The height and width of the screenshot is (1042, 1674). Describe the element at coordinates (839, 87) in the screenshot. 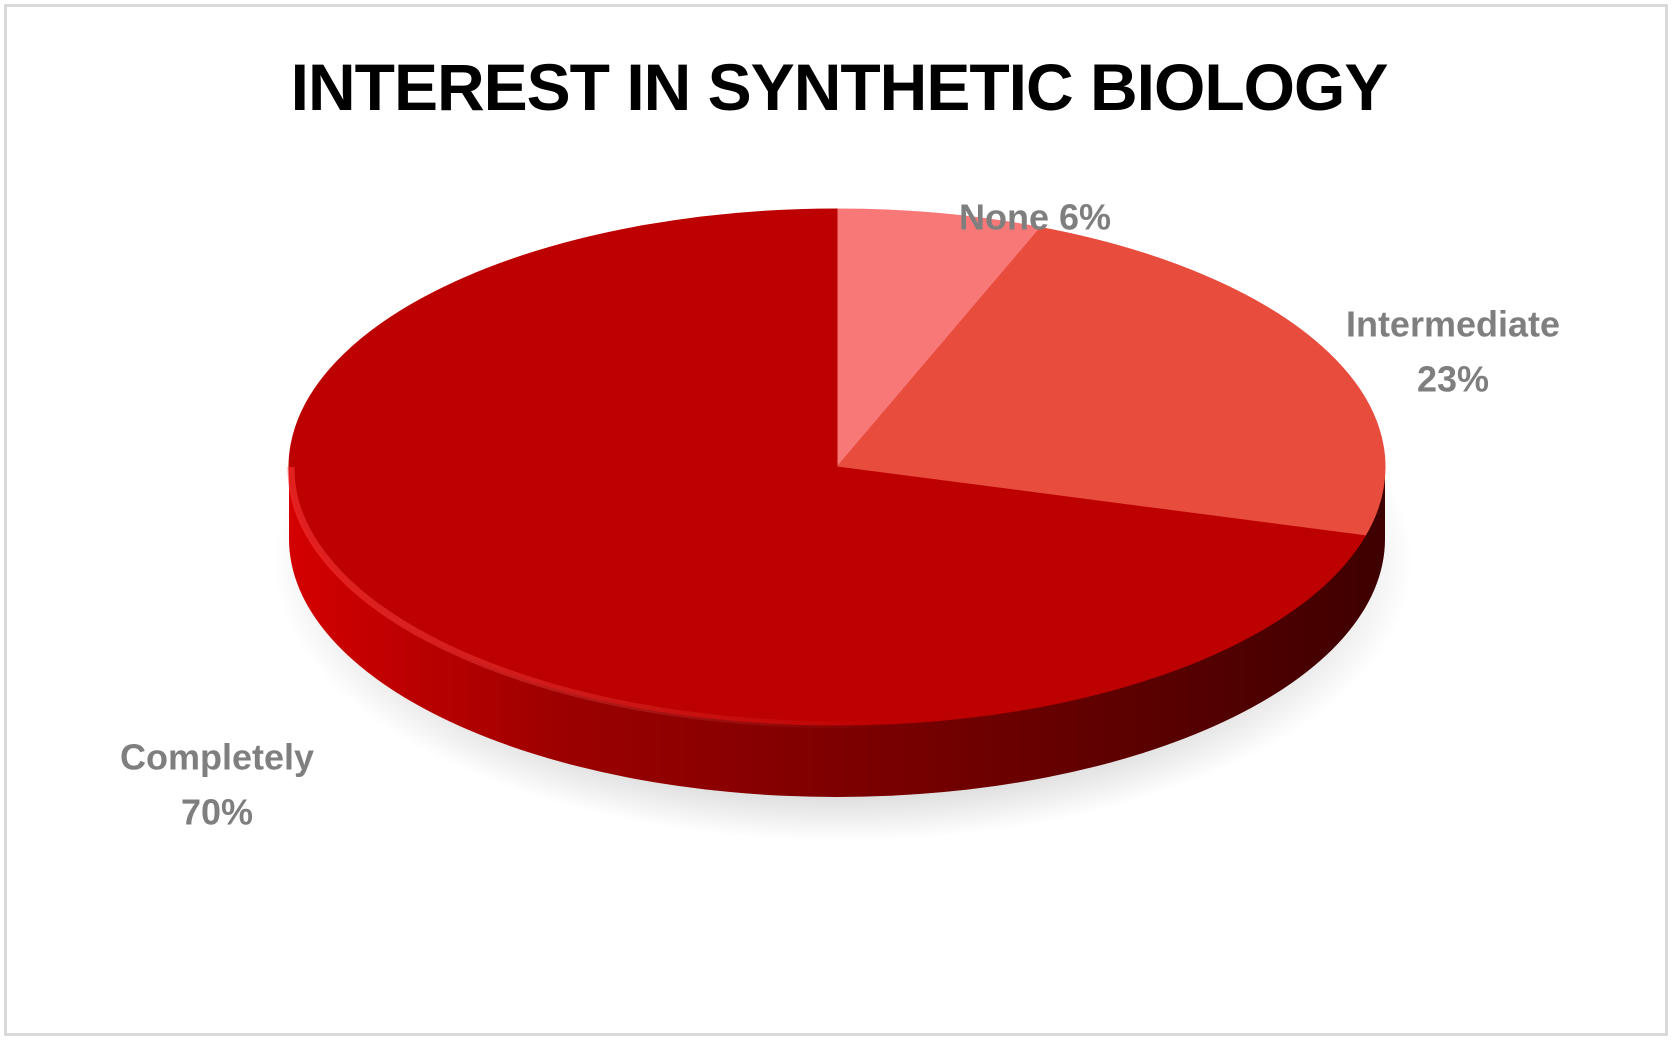

I see `chart-title: INTEREST IN SYNTHETIC BIOLOGY` at that location.